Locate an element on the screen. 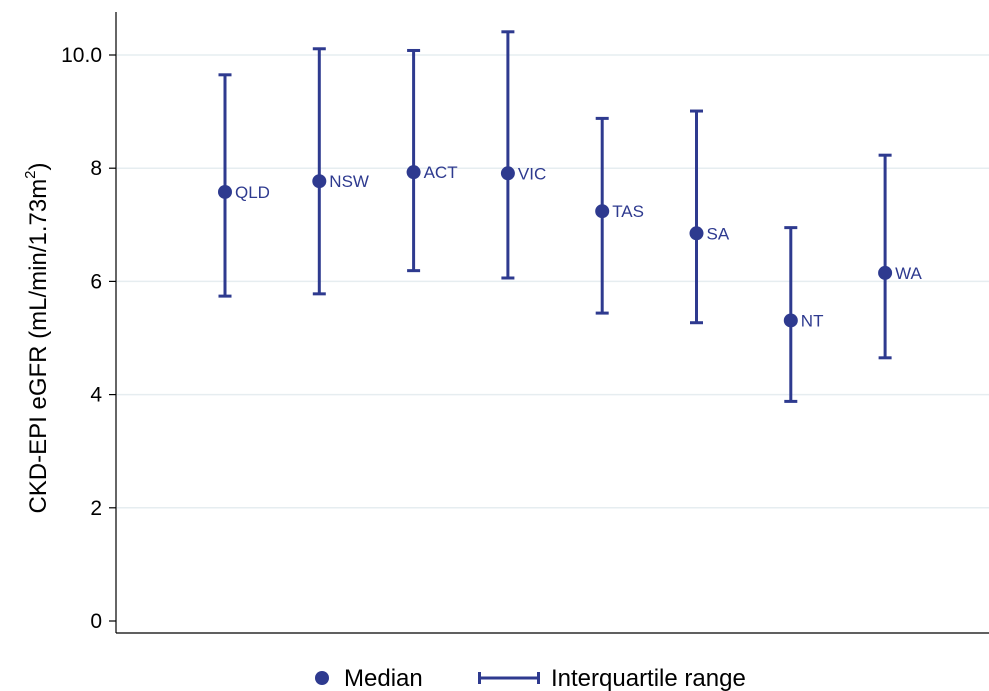  y-tick-label: 2 is located at coordinates (96, 508).